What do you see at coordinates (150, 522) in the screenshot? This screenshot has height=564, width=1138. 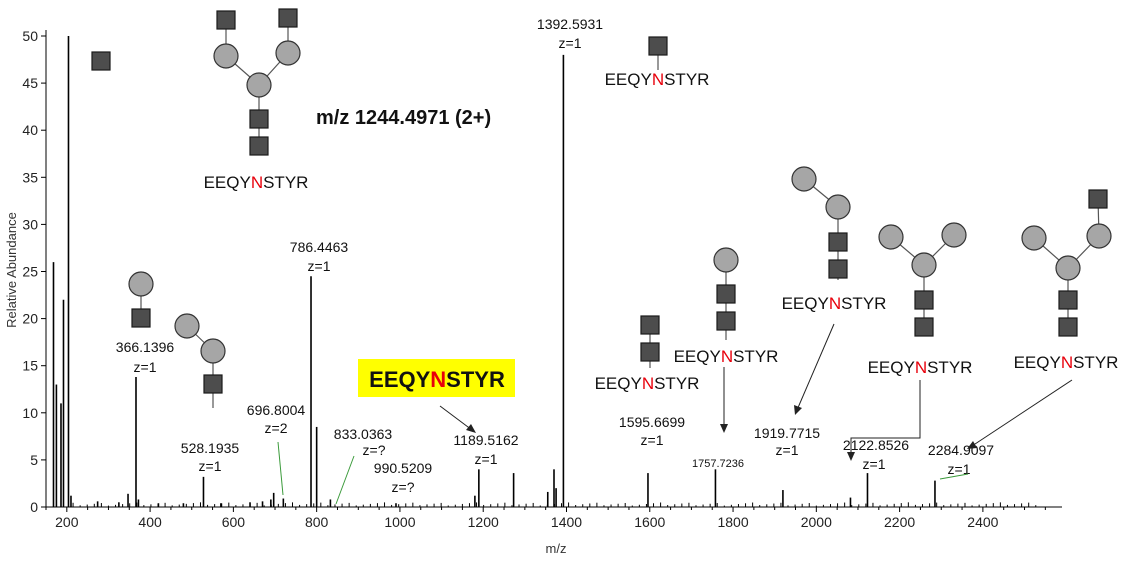 I see `x-tick-label: 400` at bounding box center [150, 522].